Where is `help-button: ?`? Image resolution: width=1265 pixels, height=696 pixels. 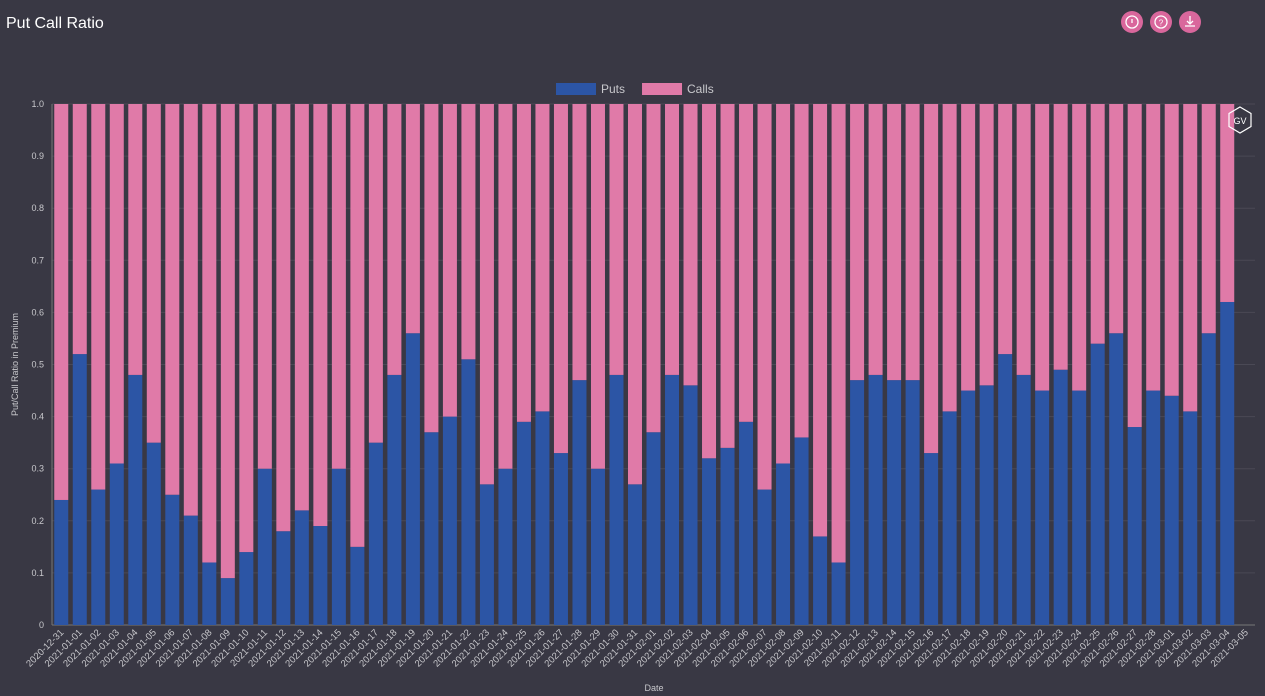
help-button: ? is located at coordinates (1161, 22).